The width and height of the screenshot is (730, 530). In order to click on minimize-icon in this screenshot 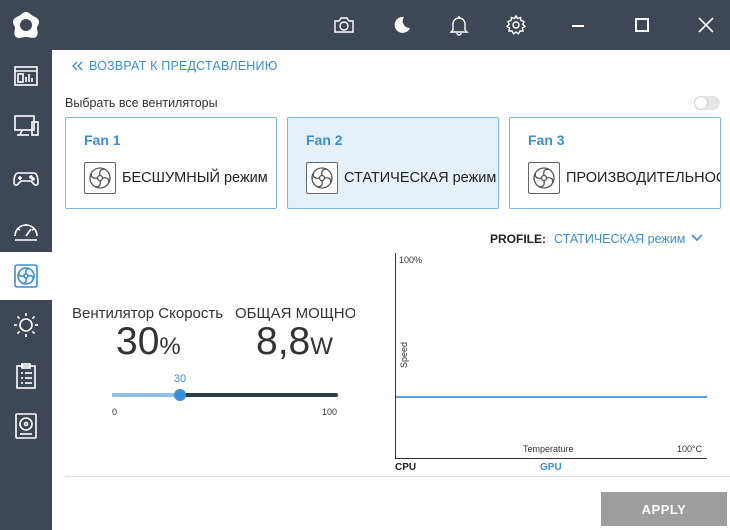, I will do `click(578, 26)`.